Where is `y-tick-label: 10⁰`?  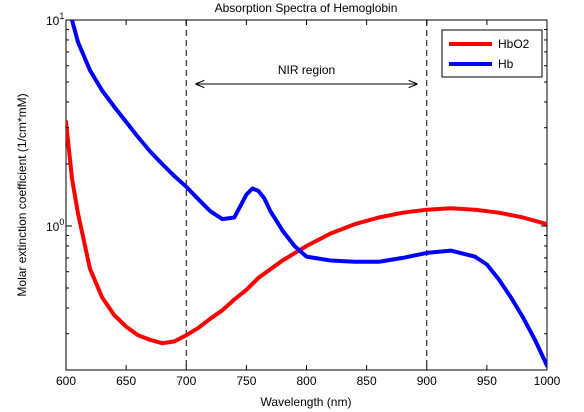 y-tick-label: 10⁰ is located at coordinates (55, 225).